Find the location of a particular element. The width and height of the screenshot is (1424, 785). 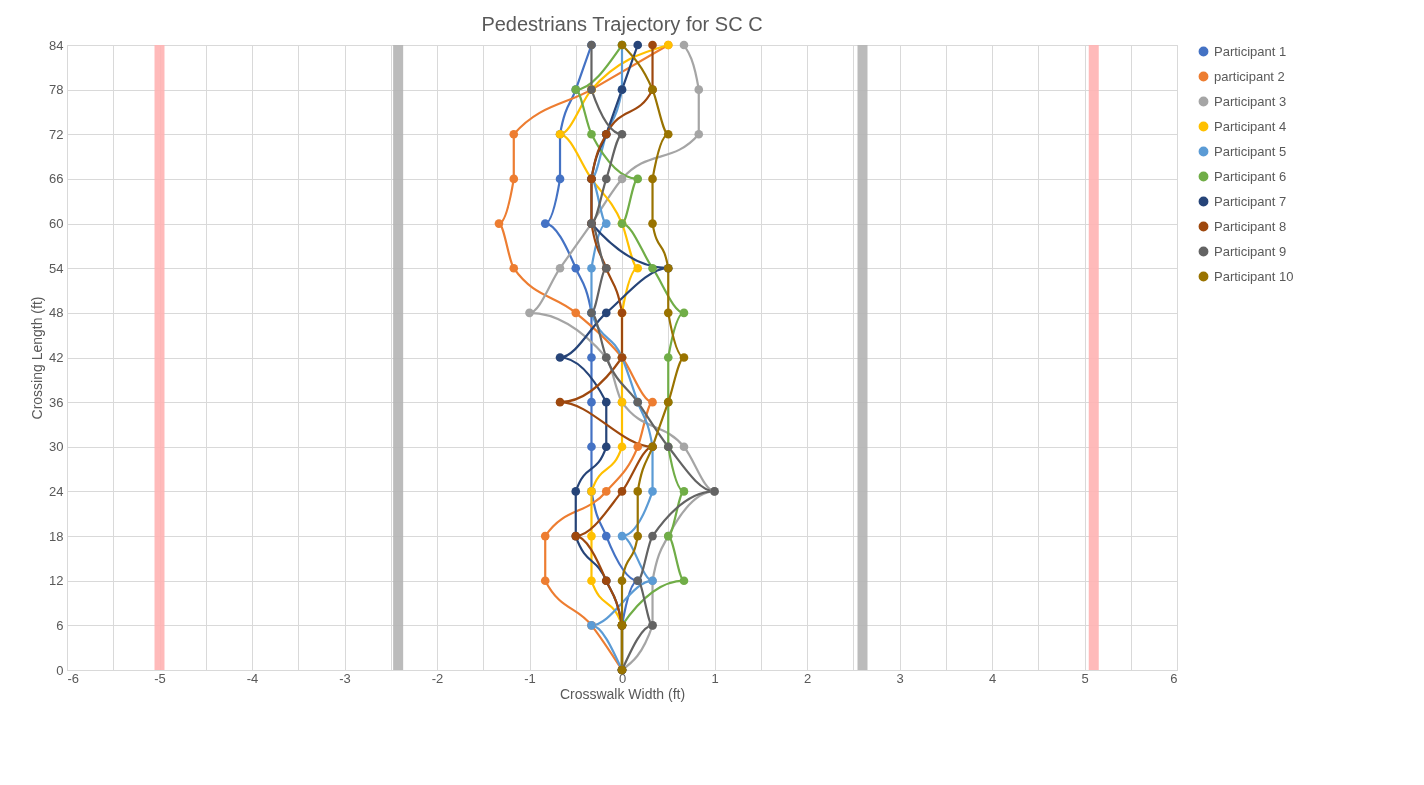

x-tick-label: -2 is located at coordinates (437, 678).